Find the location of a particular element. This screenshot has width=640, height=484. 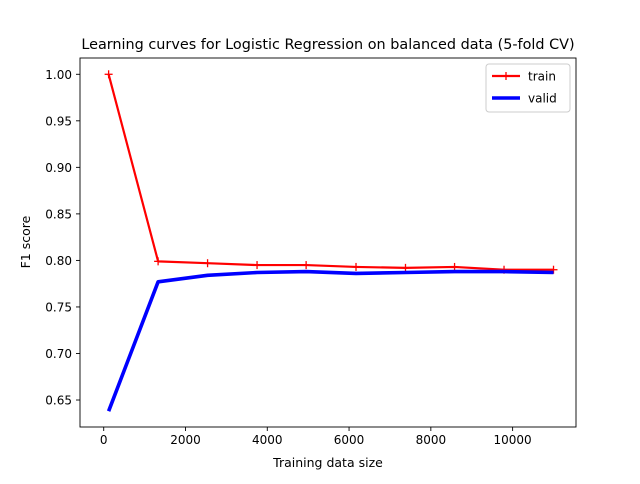

y-tick-label: 0.65 is located at coordinates (58, 401).